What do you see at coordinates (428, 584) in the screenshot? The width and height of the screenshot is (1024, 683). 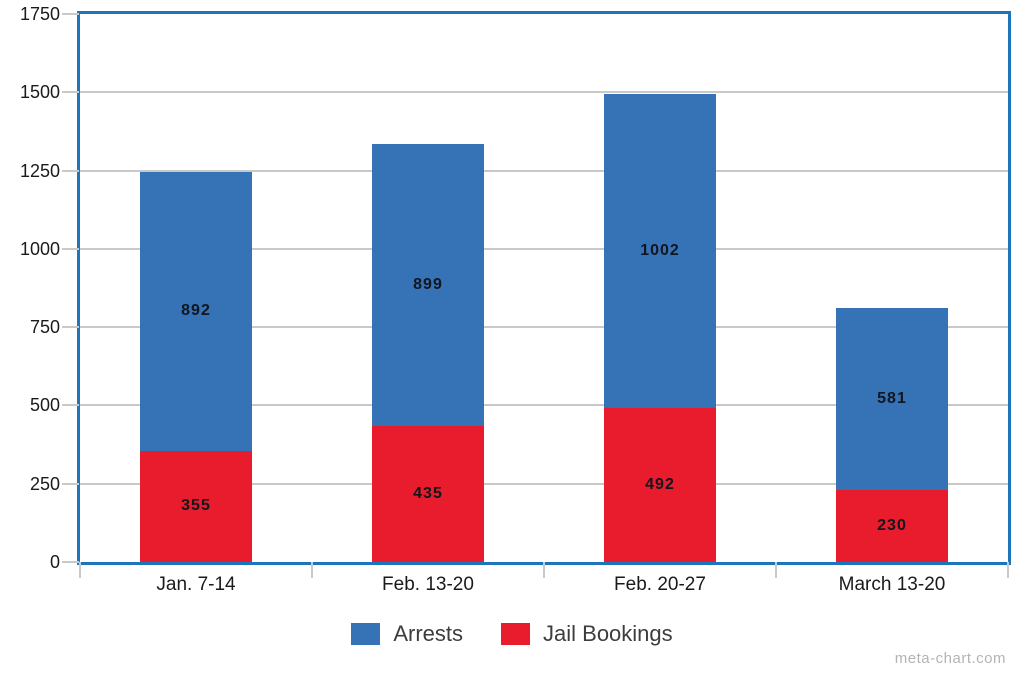 I see `x-tick-label: Feb. 13-20` at bounding box center [428, 584].